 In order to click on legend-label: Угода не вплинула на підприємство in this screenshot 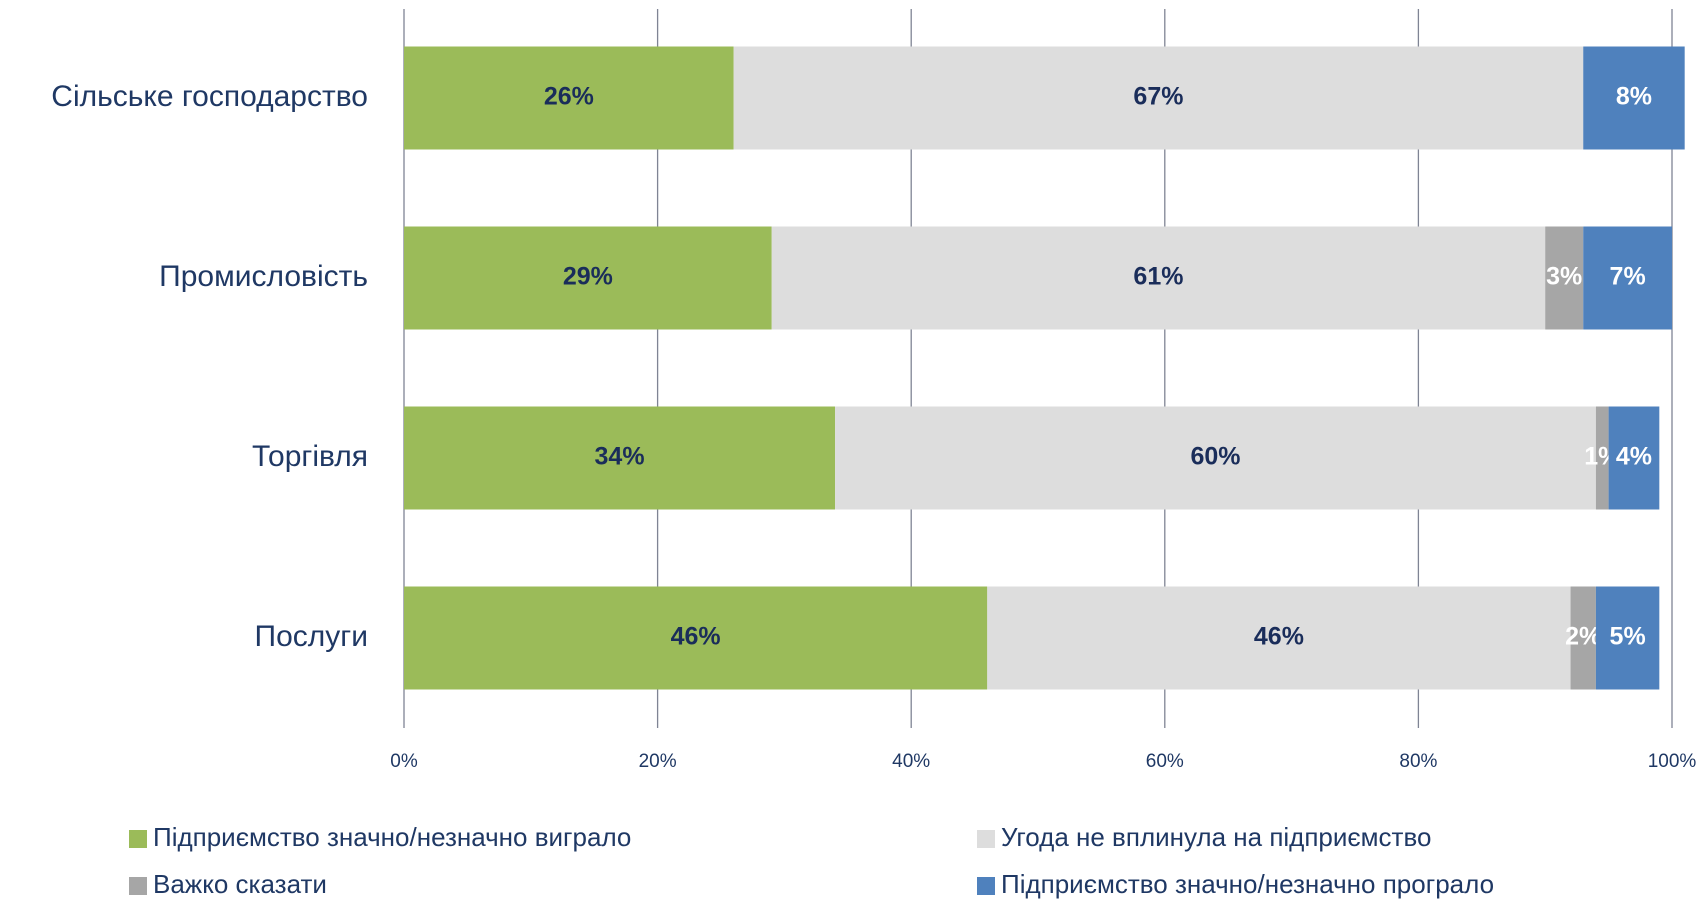, I will do `click(1216, 837)`.